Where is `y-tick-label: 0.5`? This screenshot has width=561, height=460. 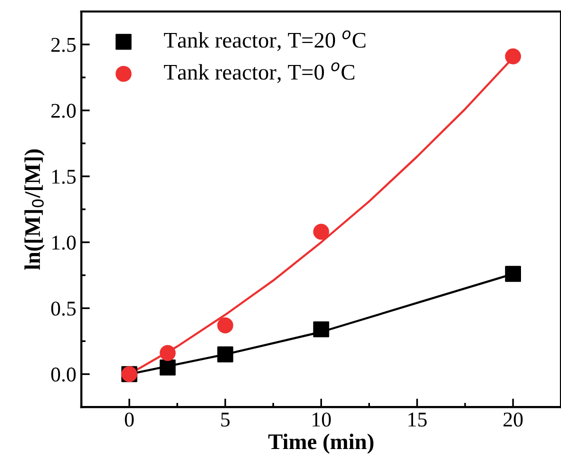 y-tick-label: 0.5 is located at coordinates (63, 309).